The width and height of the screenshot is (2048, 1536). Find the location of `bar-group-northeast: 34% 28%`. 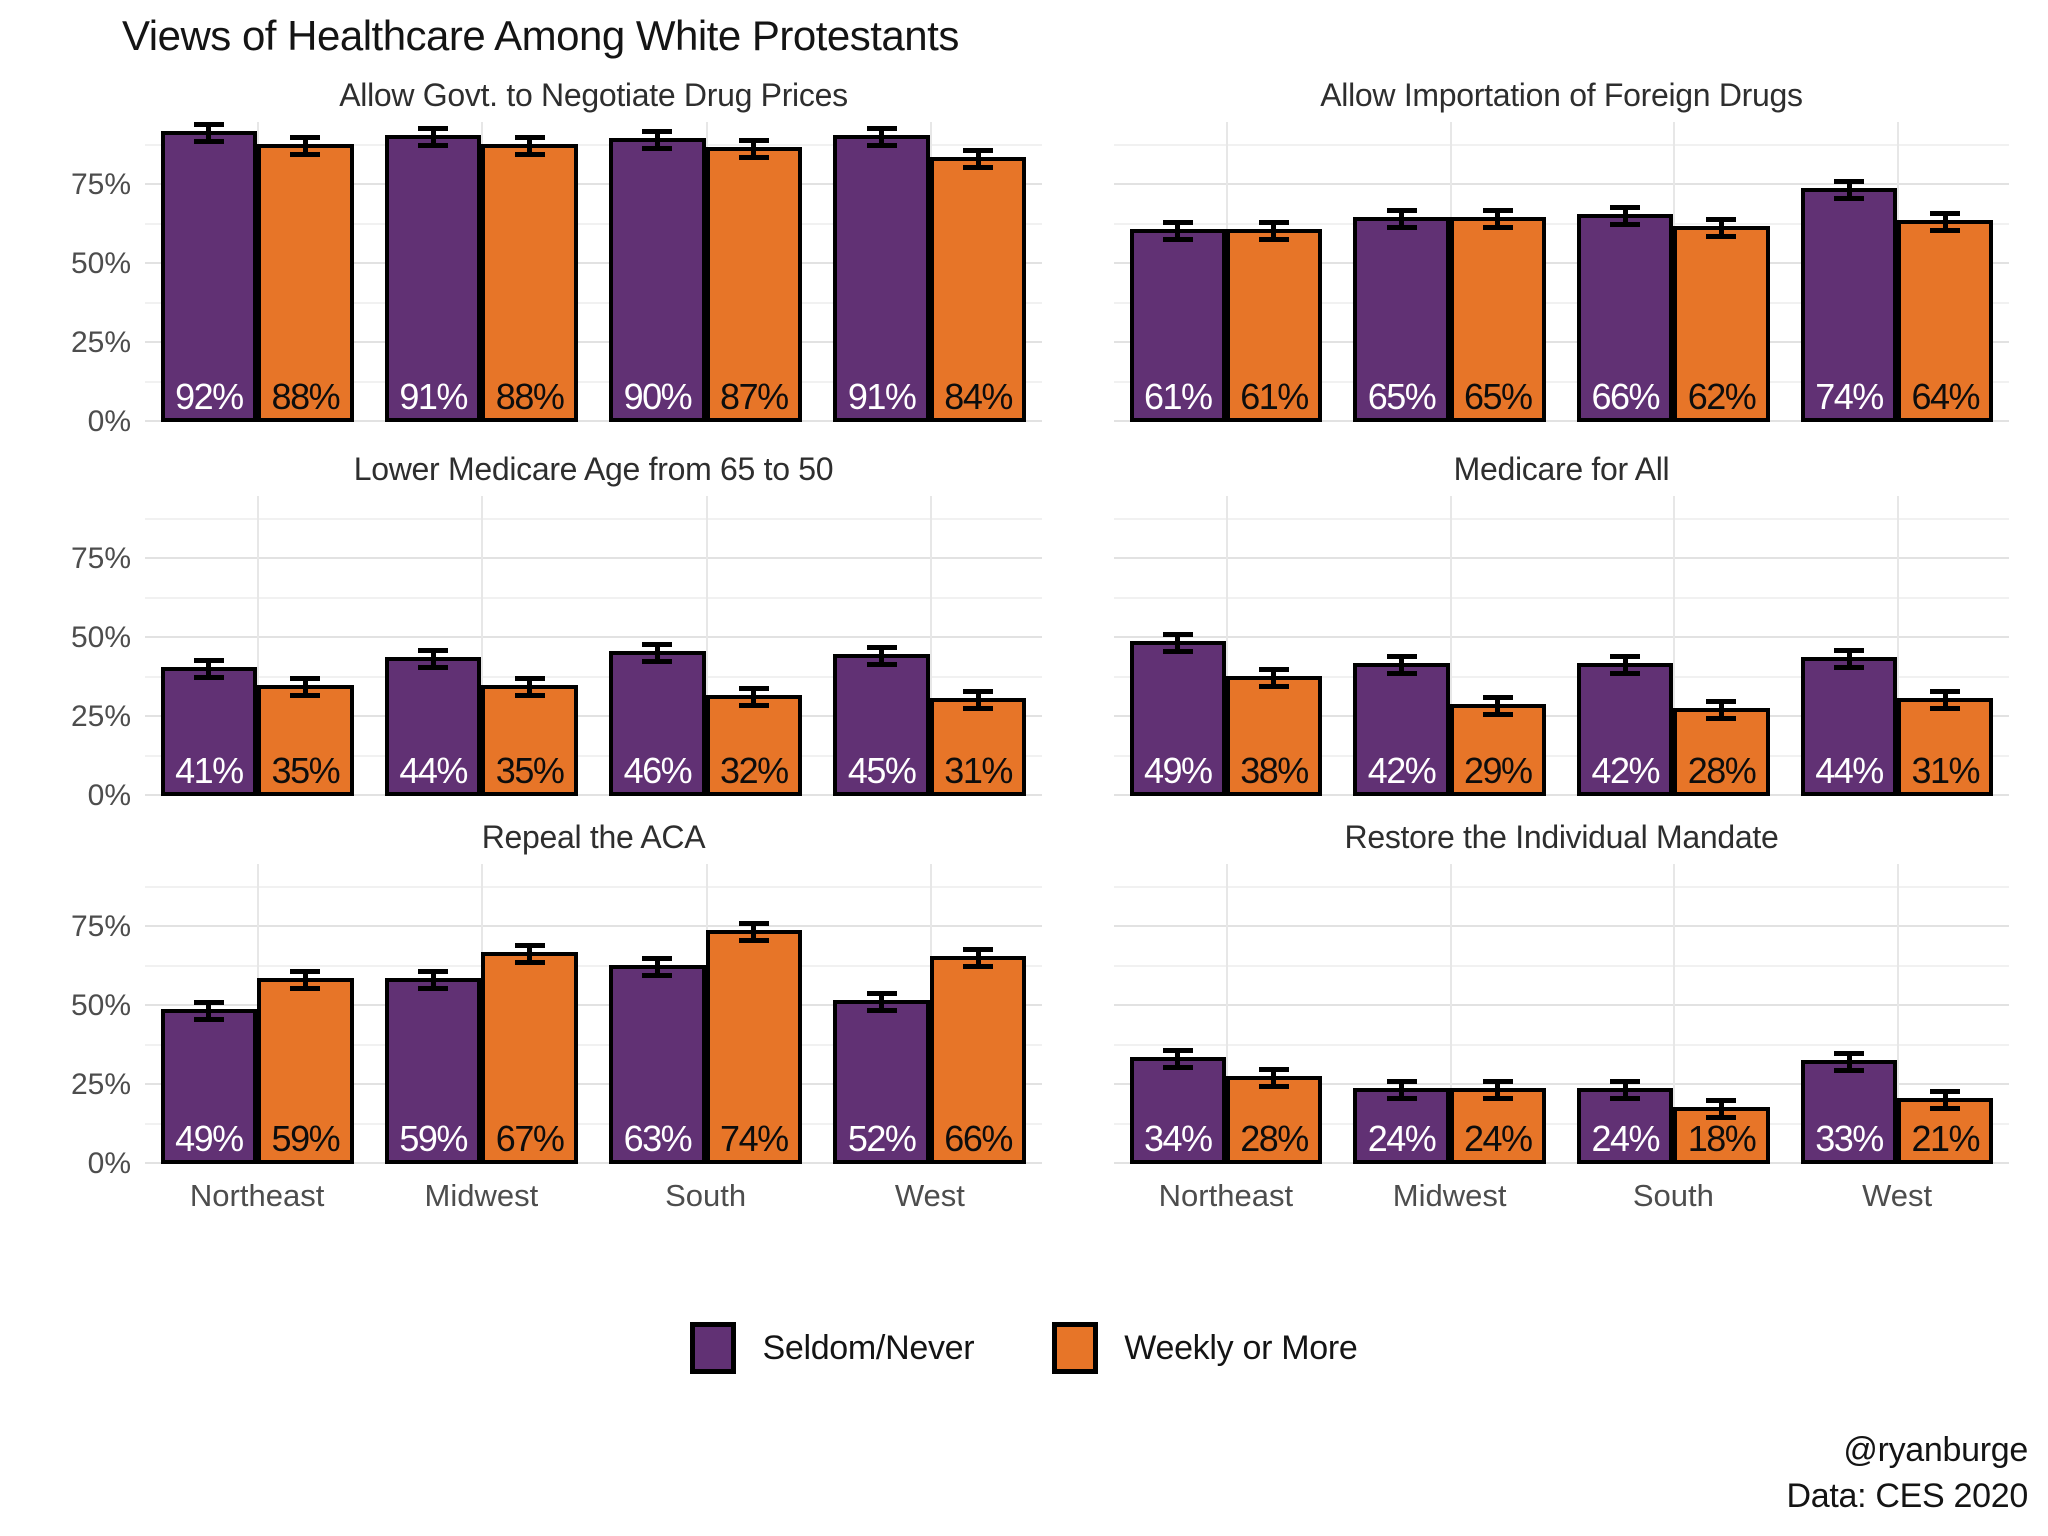

bar-group-northeast: 34% 28% is located at coordinates (1226, 1014).